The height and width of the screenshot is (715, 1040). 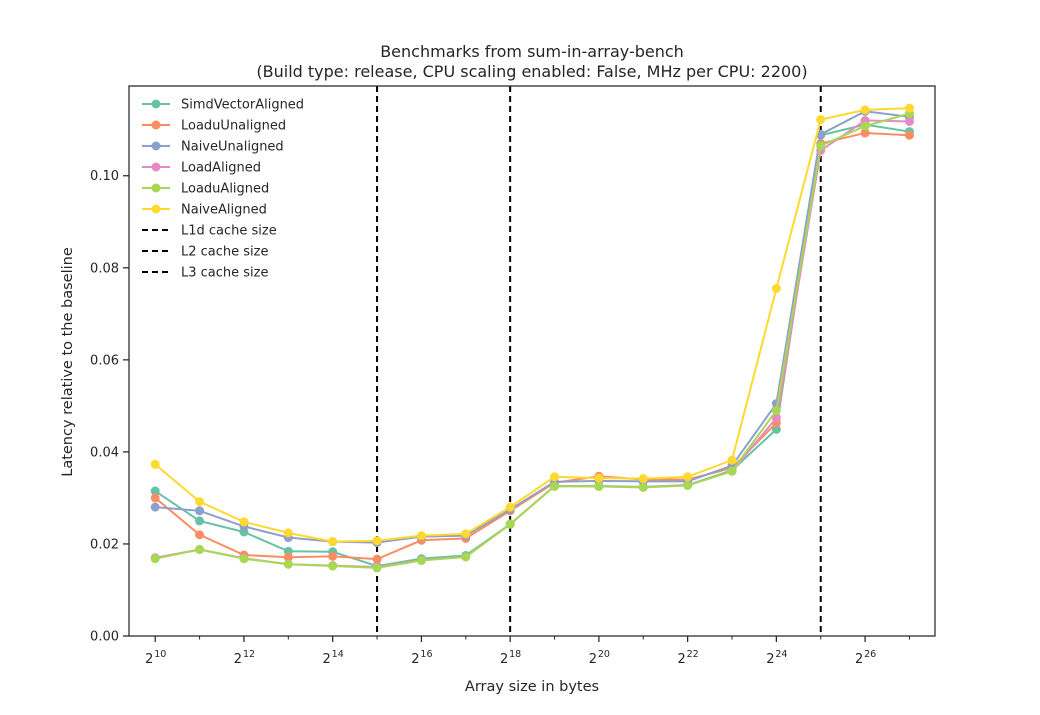 What do you see at coordinates (104, 452) in the screenshot?
I see `y-tick-label-2: 0.04` at bounding box center [104, 452].